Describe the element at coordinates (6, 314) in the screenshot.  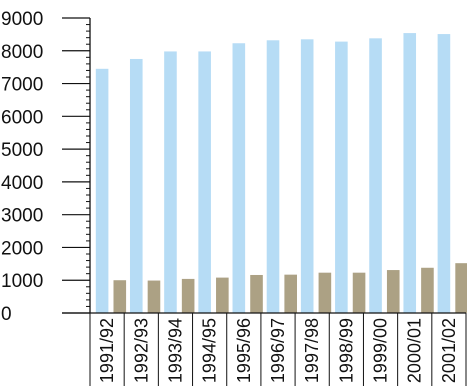
I see `y-tick-label: 0` at that location.